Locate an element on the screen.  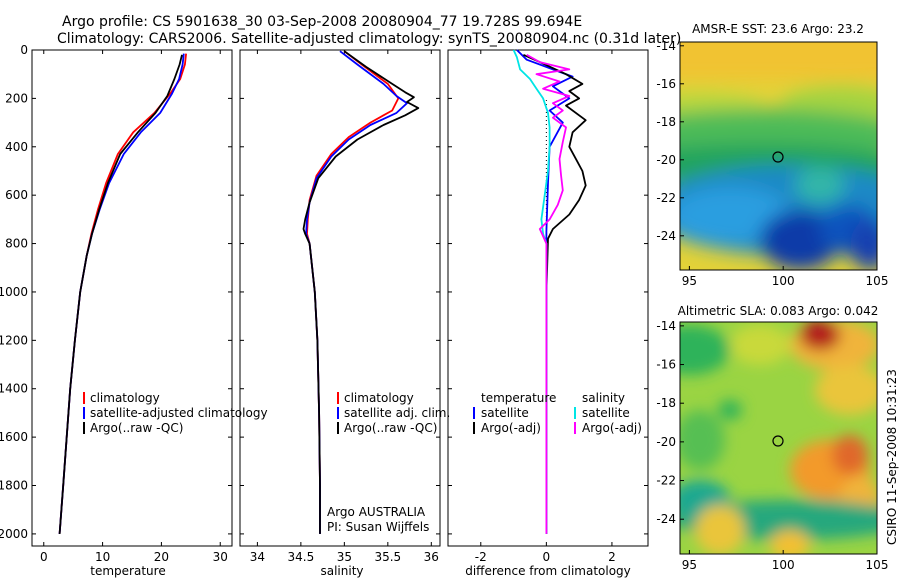
y-tick-label: 2000 is located at coordinates (14, 534).